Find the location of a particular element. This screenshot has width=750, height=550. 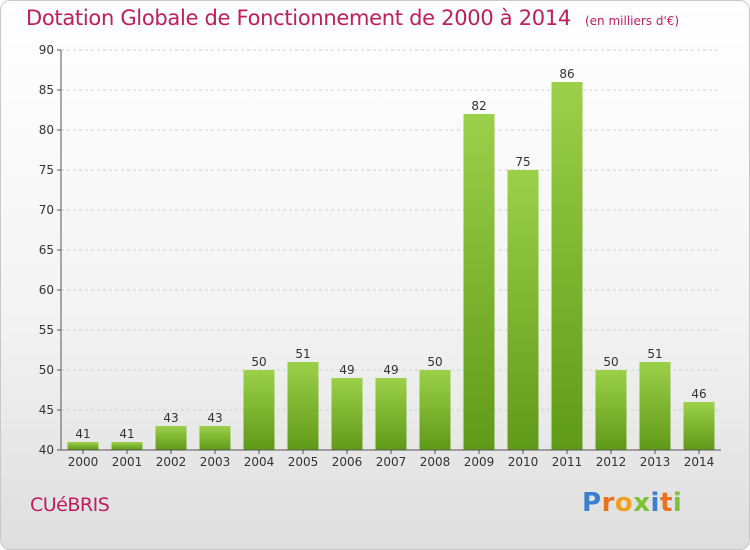

value-label-2009: 82 is located at coordinates (478, 106).